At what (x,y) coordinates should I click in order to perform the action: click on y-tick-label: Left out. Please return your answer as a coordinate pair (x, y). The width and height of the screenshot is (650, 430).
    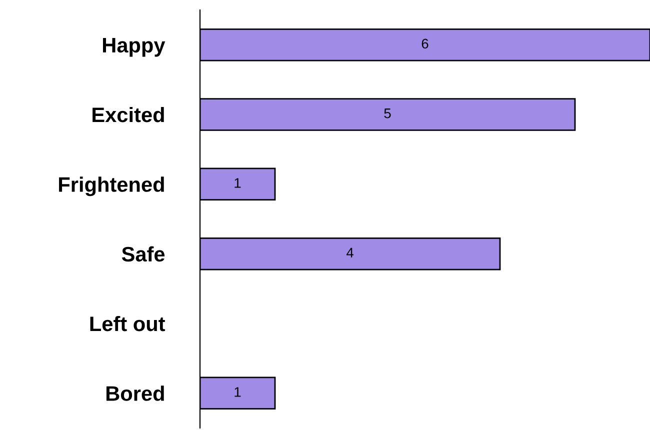
    Looking at the image, I should click on (128, 324).